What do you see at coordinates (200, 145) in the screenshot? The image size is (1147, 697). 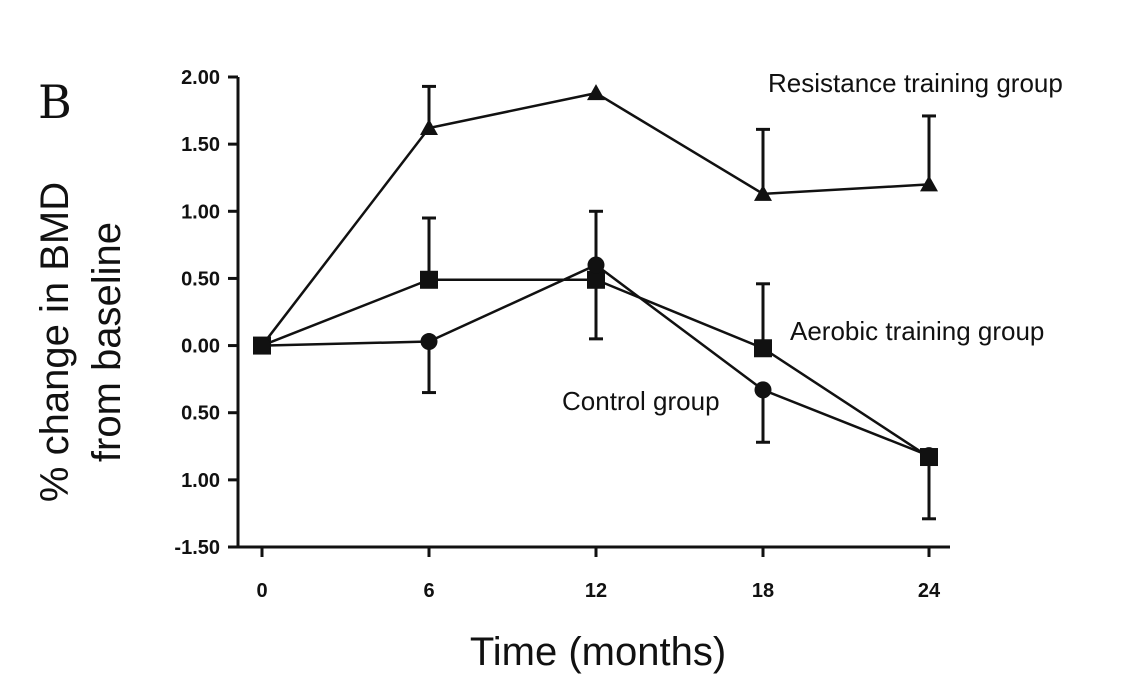 I see `y-tick-label: 1.50` at bounding box center [200, 145].